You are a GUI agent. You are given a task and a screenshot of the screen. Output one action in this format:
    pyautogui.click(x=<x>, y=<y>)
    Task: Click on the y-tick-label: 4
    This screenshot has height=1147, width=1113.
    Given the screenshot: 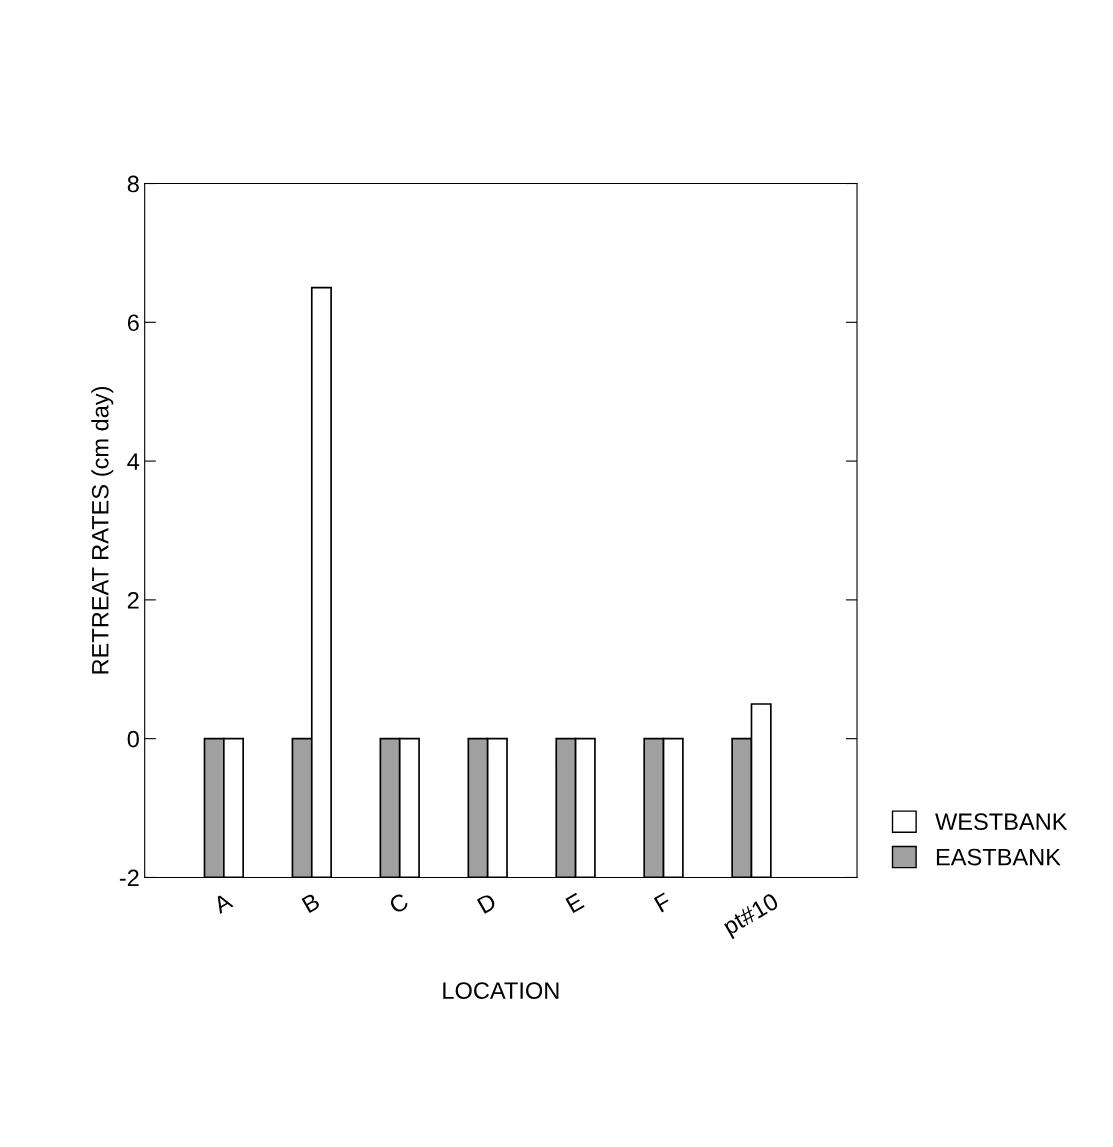 What is the action you would take?
    pyautogui.click(x=133, y=461)
    